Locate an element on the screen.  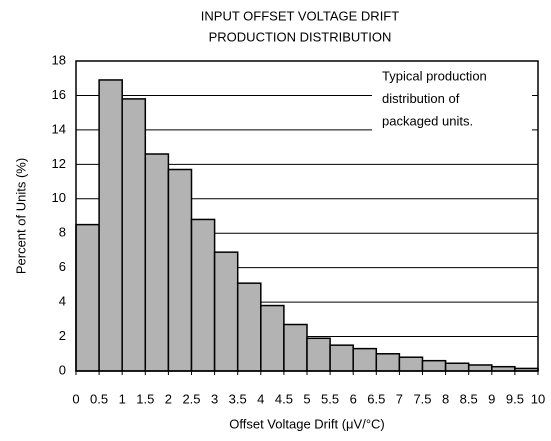
y-tick-label: 4 is located at coordinates (62, 301).